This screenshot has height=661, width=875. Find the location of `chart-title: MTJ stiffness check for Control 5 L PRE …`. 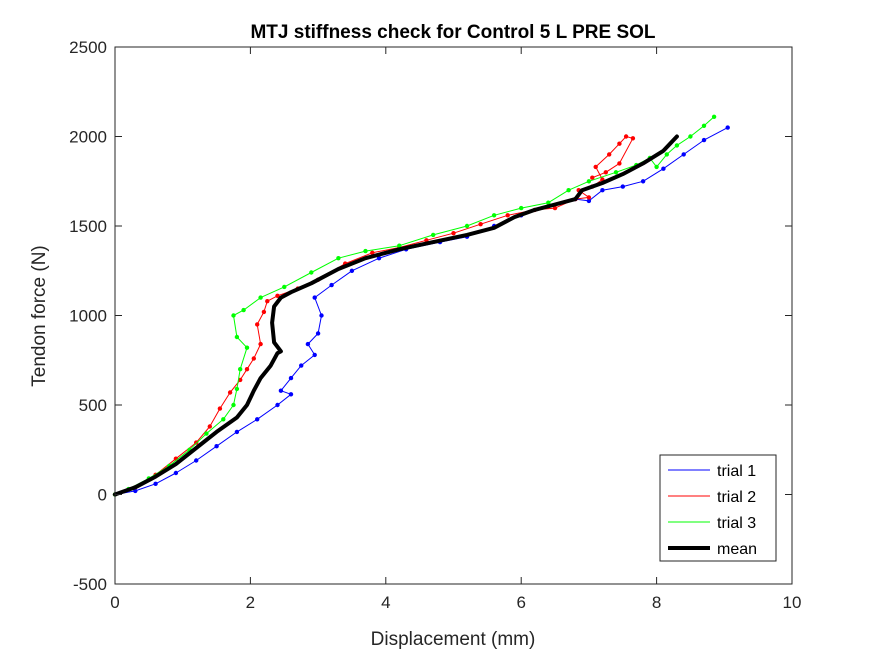

chart-title: MTJ stiffness check for Control 5 L PRE … is located at coordinates (452, 32).